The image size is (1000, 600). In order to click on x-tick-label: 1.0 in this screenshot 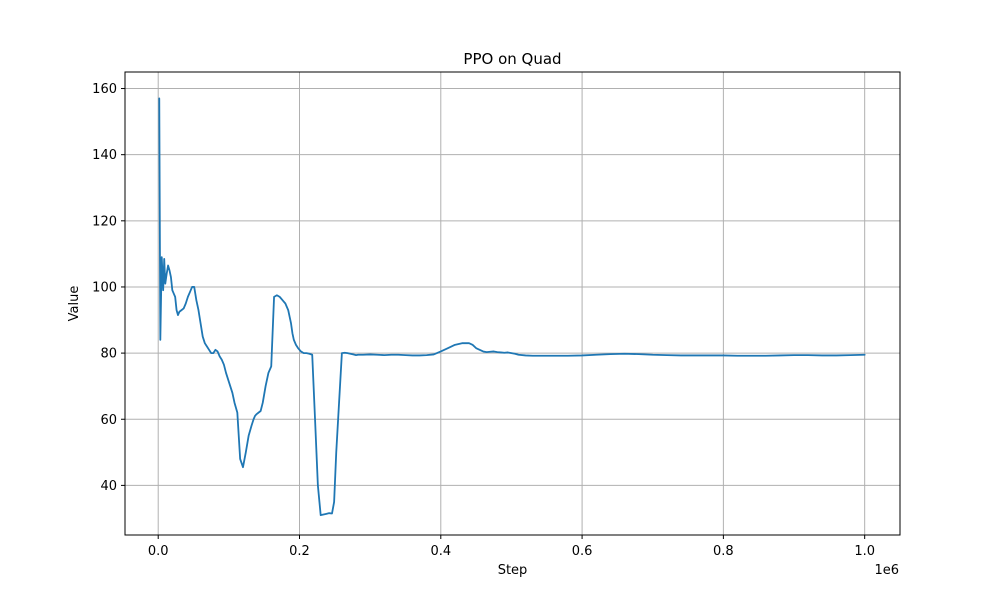, I will do `click(864, 551)`.